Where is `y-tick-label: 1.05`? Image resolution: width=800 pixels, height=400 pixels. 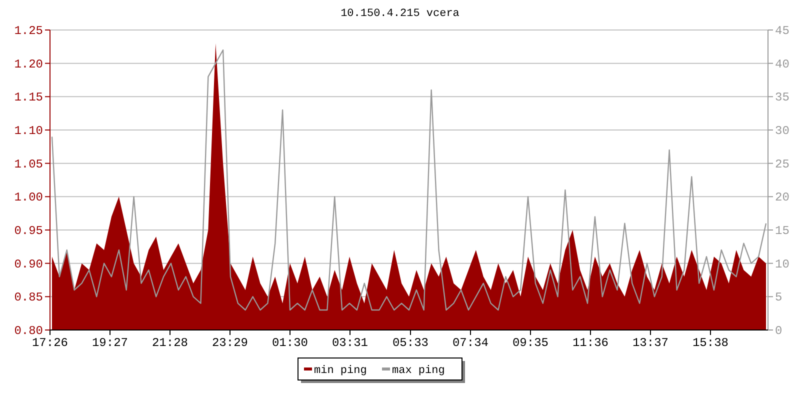 y-tick-label: 1.05 is located at coordinates (28, 164).